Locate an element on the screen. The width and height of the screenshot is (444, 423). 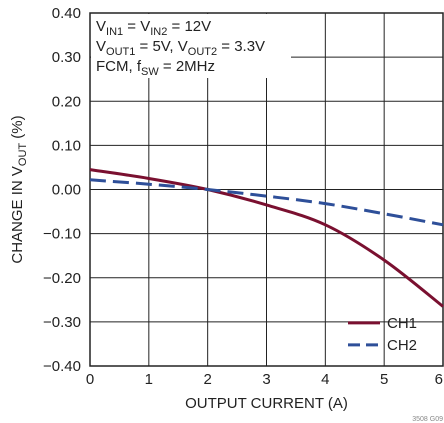
y-tick-label: −0.40 is located at coordinates (62, 366).